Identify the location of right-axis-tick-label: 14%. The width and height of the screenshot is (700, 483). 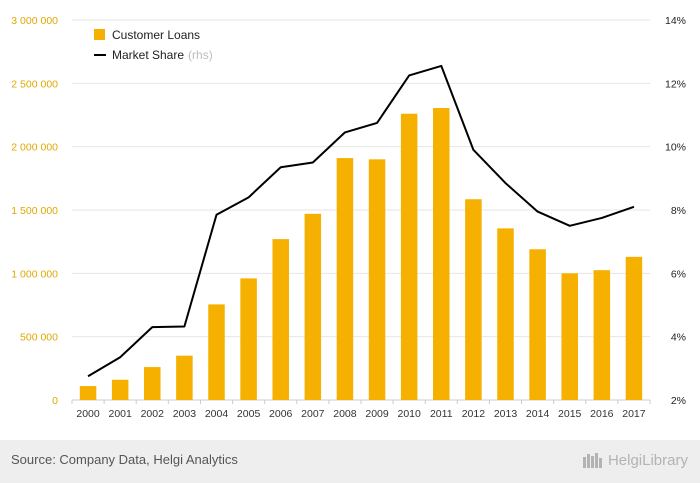
(675, 21).